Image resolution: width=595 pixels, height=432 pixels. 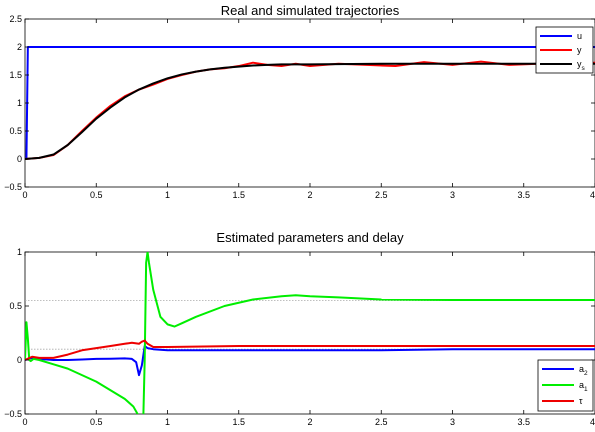 I want to click on legend-label: a2, so click(x=583, y=370).